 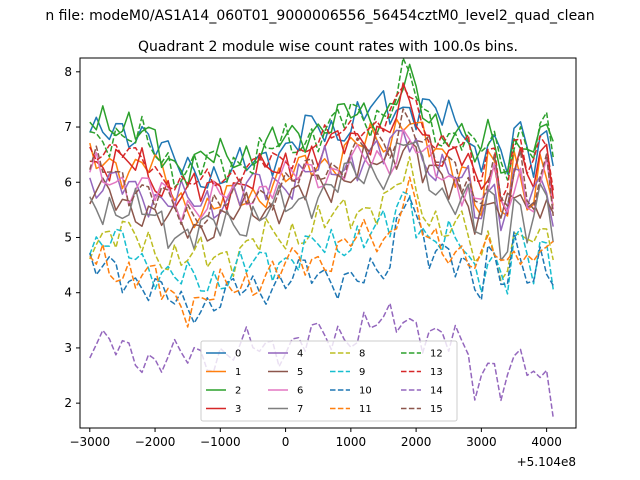 I want to click on legend-label: 5, so click(x=300, y=372).